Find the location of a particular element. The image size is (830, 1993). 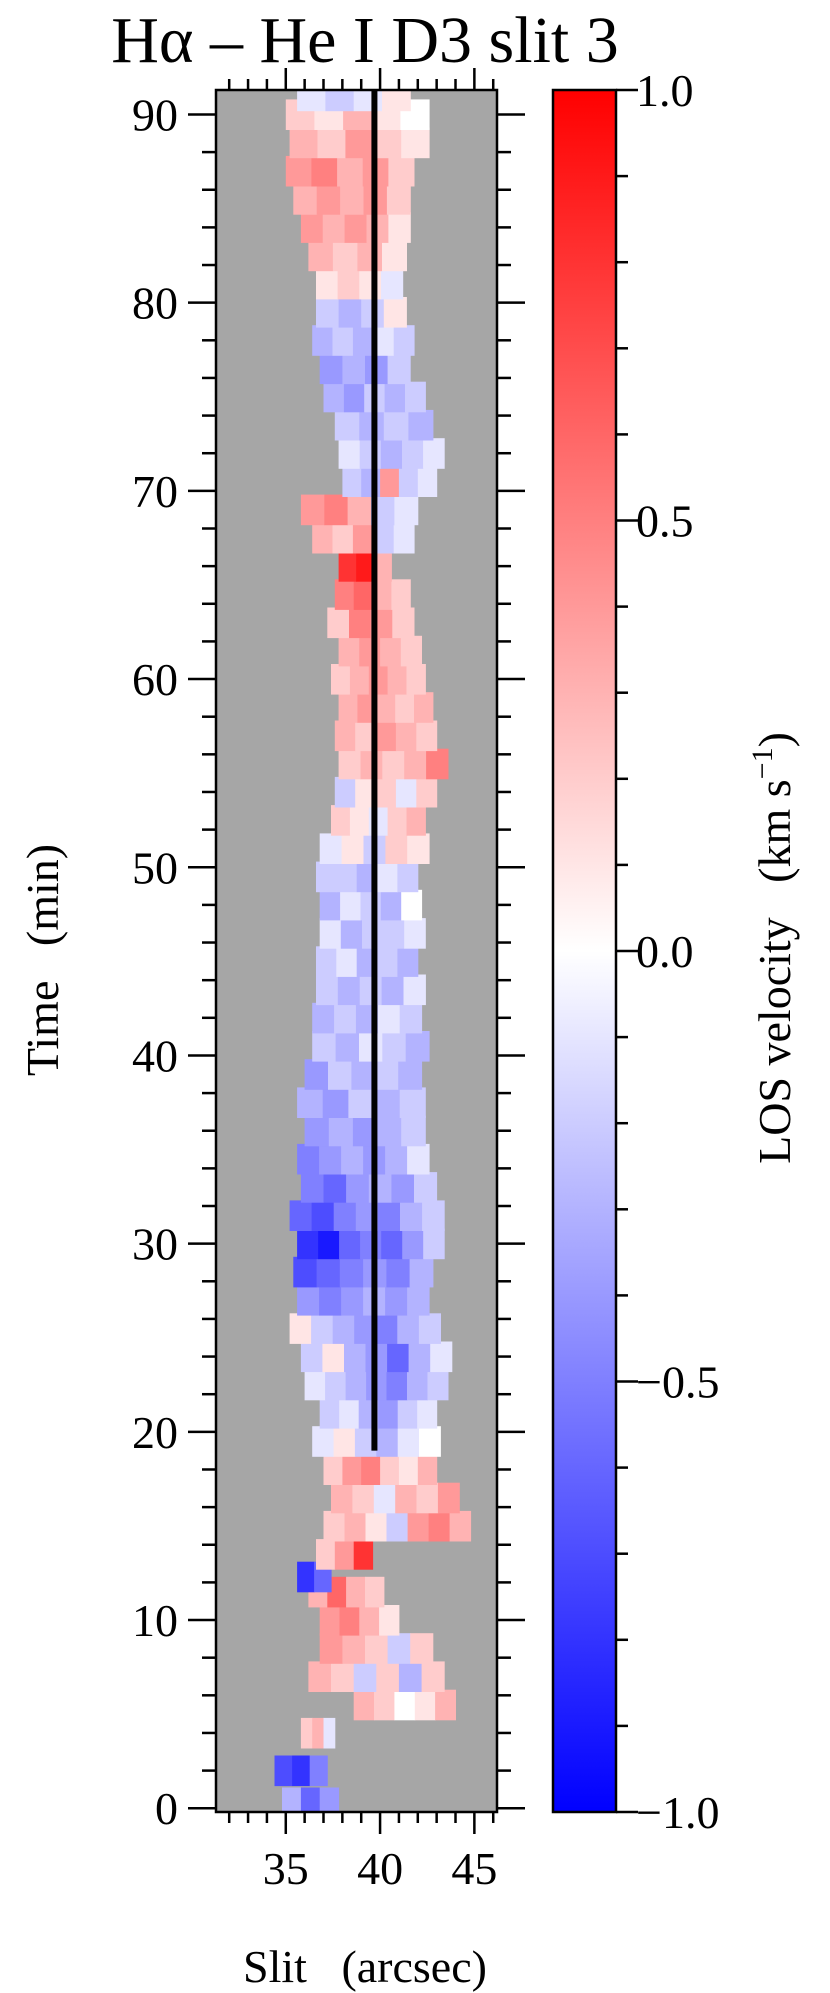

y-tick-label: 20 is located at coordinates (155, 1432).